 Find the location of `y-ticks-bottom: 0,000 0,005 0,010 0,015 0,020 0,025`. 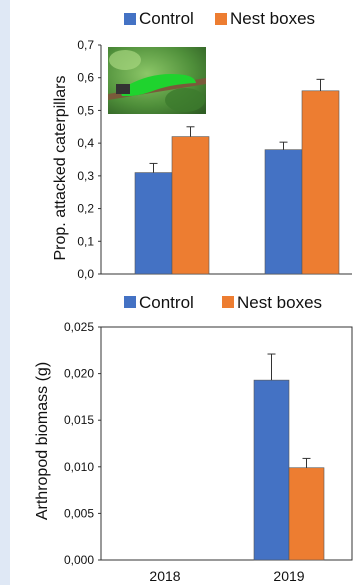

y-ticks-bottom: 0,000 0,005 0,010 0,015 0,020 0,025 is located at coordinates (82, 443).